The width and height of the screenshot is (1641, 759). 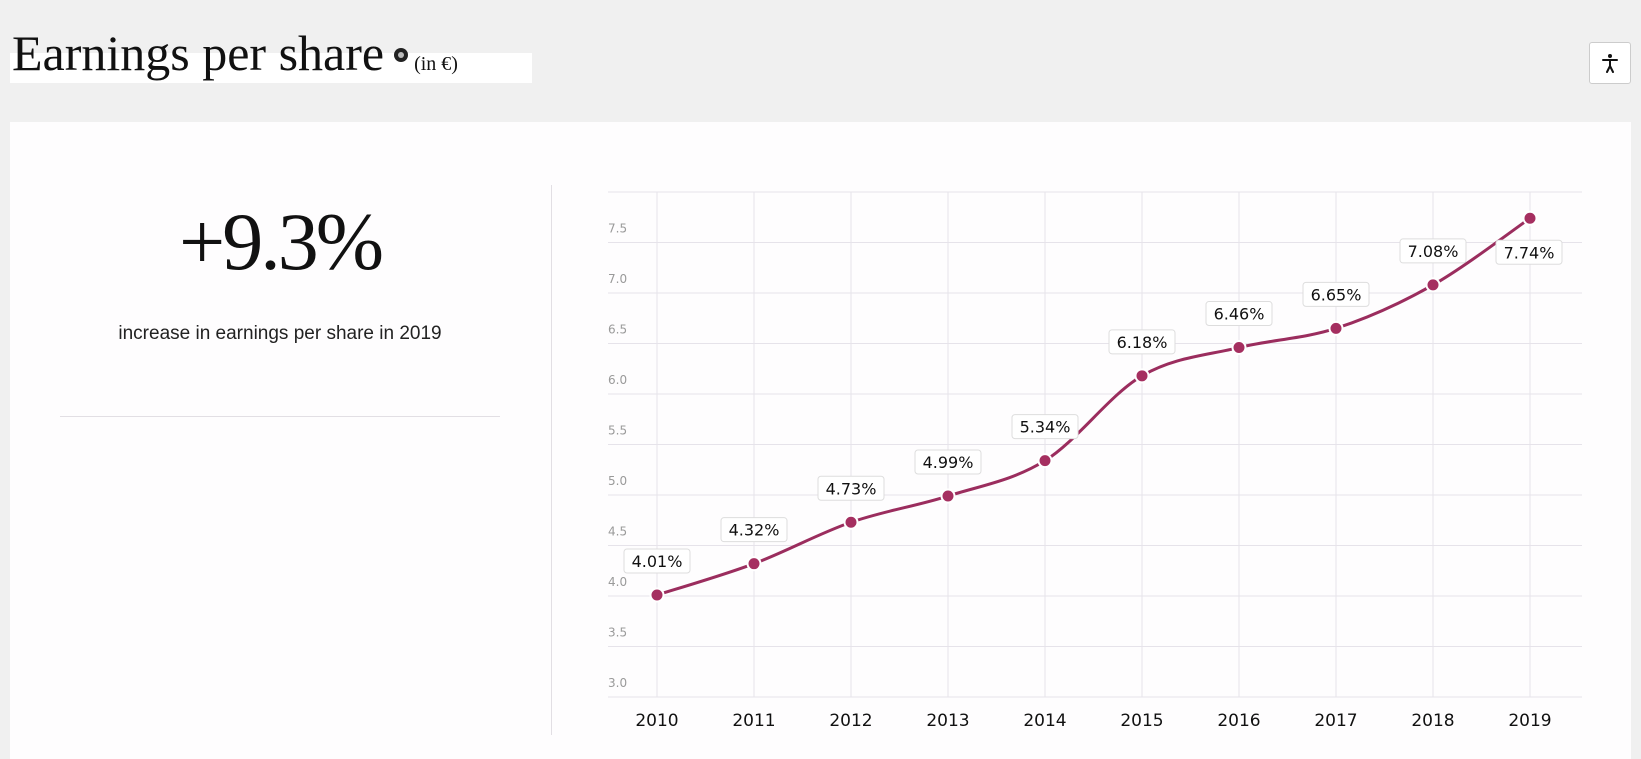 I want to click on data-label-text: 6.65%, so click(x=1336, y=294).